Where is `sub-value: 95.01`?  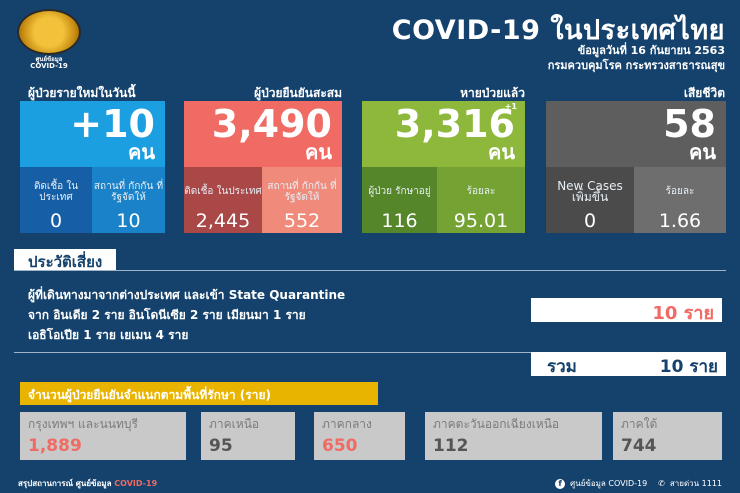 sub-value: 95.01 is located at coordinates (481, 221).